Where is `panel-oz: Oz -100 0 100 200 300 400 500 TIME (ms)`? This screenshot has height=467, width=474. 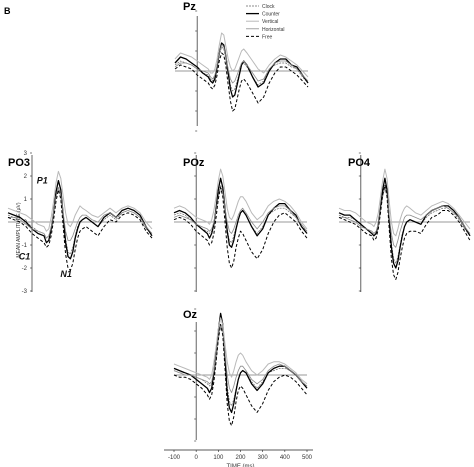 panel-oz: Oz -100 0 100 200 300 400 500 TIME (ms) is located at coordinates (238, 387).